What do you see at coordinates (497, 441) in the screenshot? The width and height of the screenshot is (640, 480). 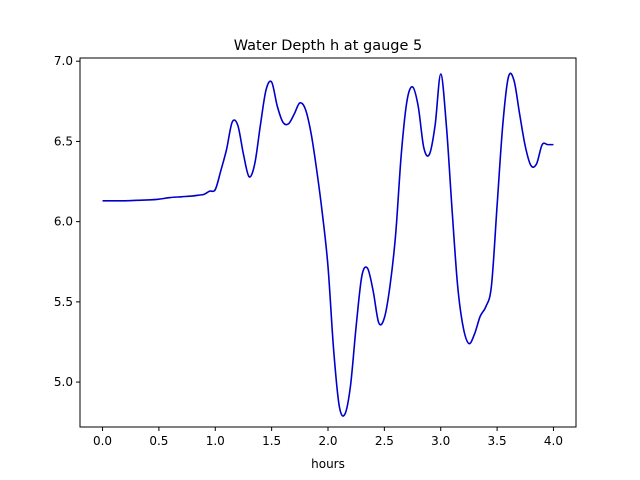 I see `x-tick-label: 3.5` at bounding box center [497, 441].